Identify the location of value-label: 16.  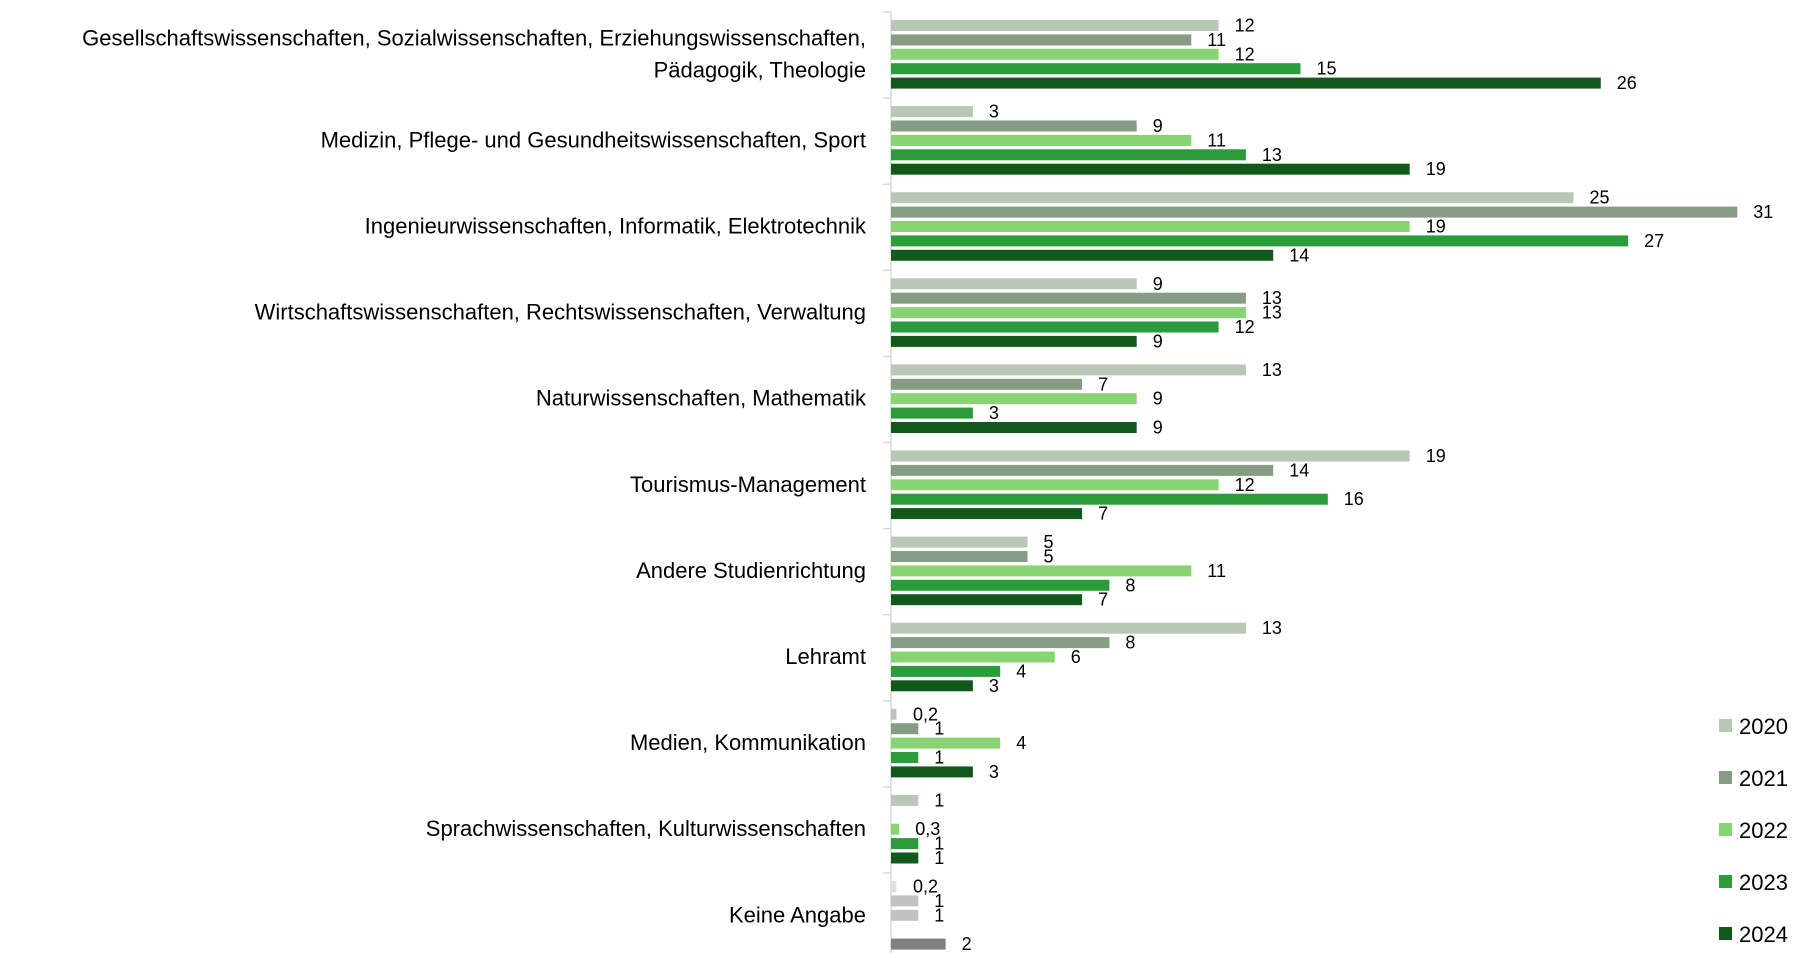
(1354, 499).